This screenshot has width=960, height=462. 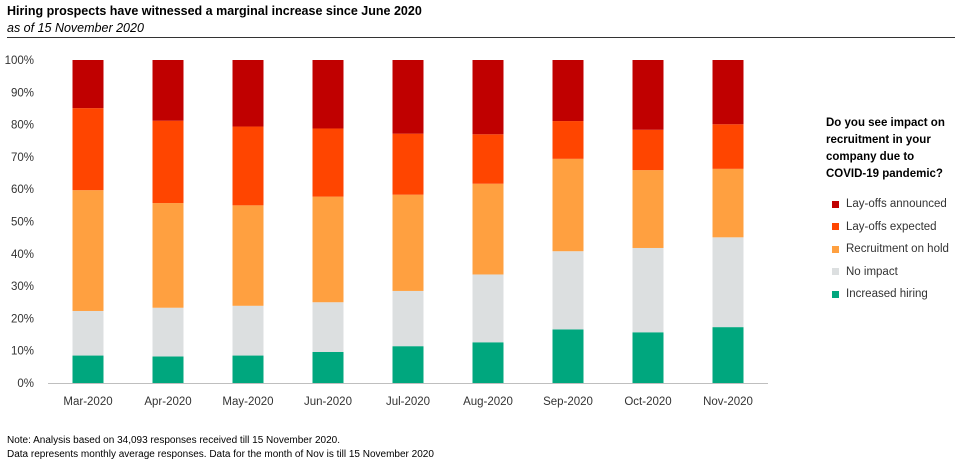 I want to click on x-tick-label: Jul-2020, so click(x=408, y=402).